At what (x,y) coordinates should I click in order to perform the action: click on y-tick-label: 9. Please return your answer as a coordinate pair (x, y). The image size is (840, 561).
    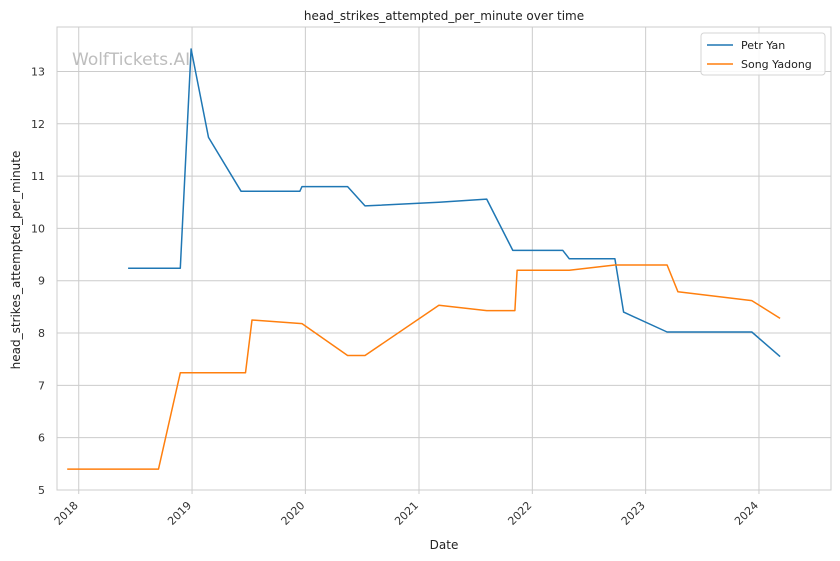
    Looking at the image, I should click on (41, 281).